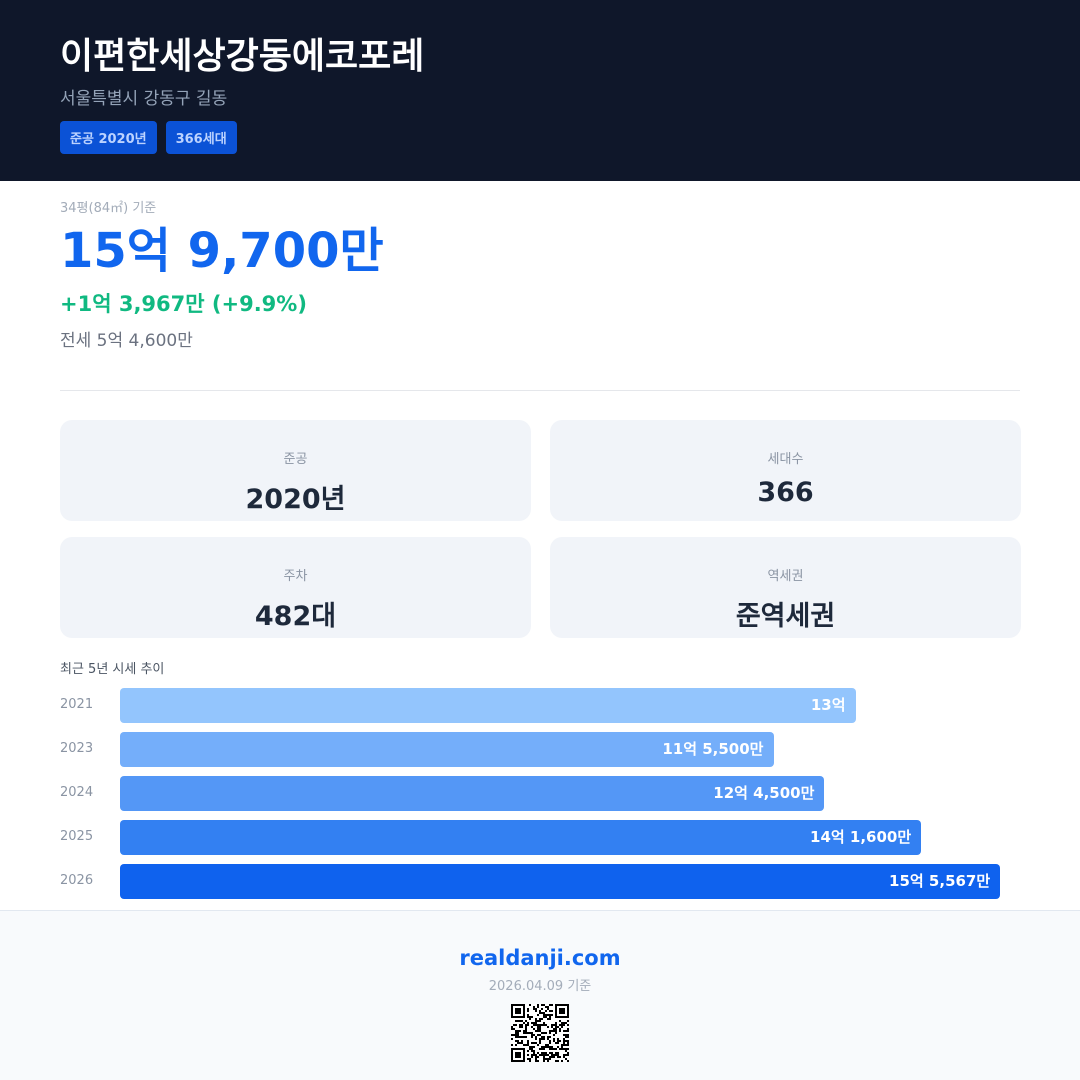  What do you see at coordinates (77, 836) in the screenshot?
I see `year-label: 2025` at bounding box center [77, 836].